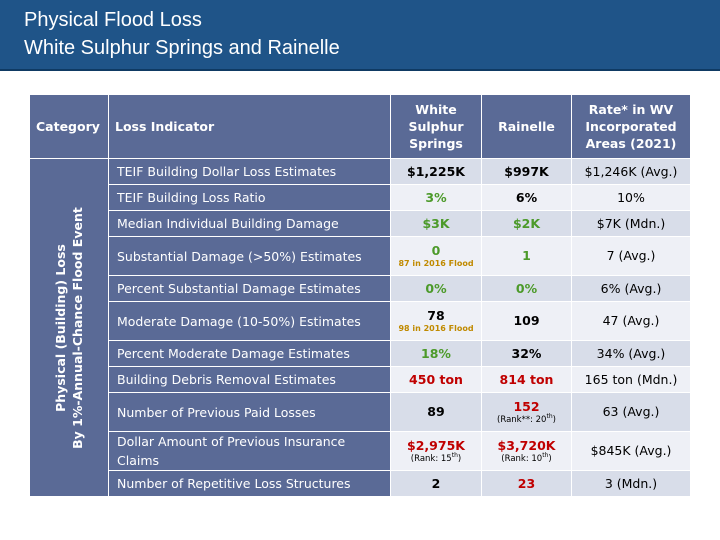 The image size is (720, 540). I want to click on wv-rate-cell: 63 (Avg.), so click(631, 412).